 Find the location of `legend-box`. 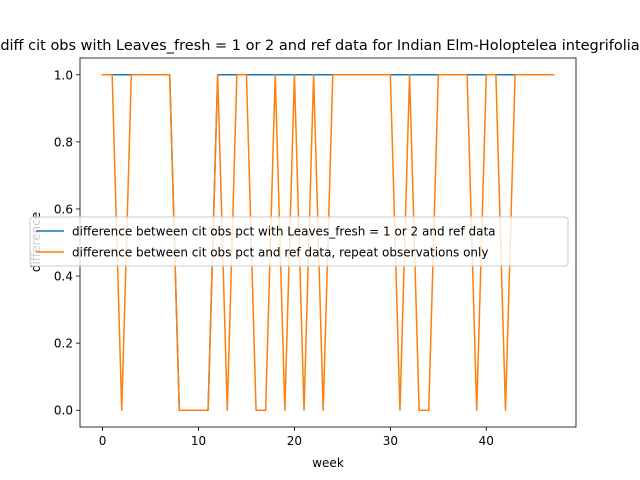

legend-box is located at coordinates (299, 241).